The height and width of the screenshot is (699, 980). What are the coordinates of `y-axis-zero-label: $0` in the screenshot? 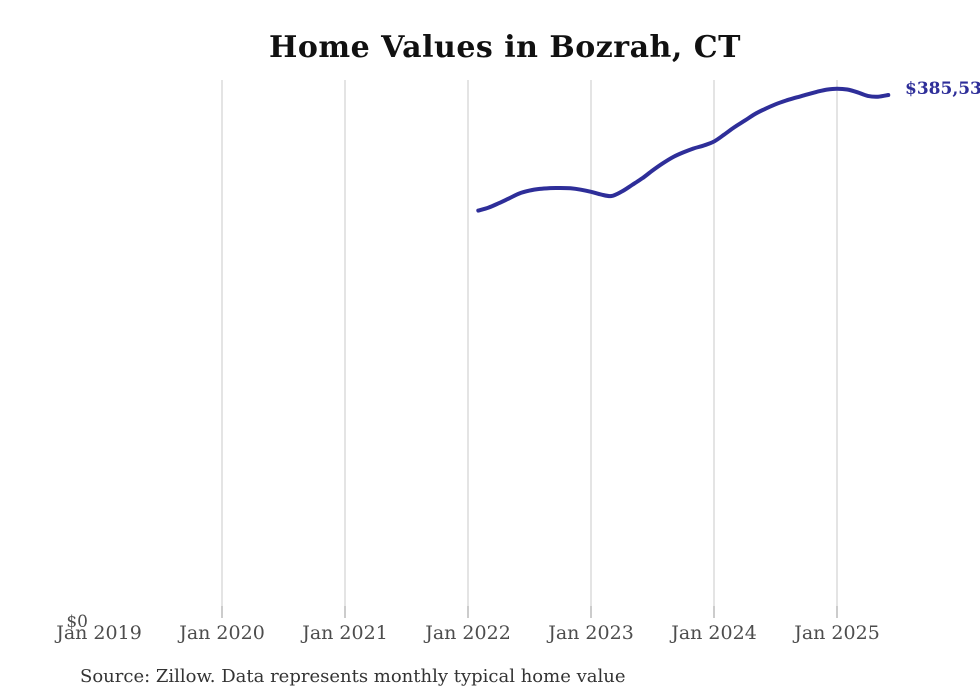 It's located at (77, 622).